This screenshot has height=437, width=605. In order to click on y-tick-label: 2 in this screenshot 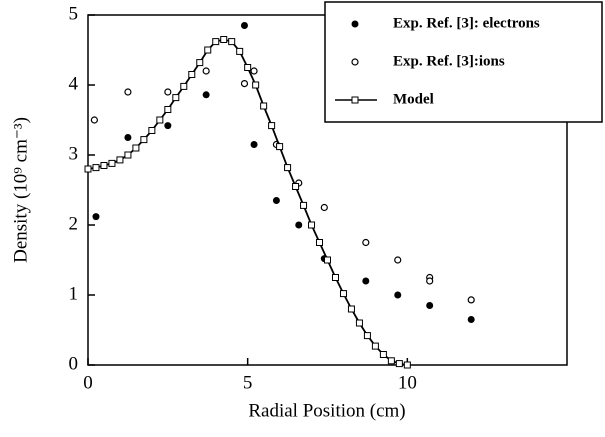, I will do `click(74, 223)`.